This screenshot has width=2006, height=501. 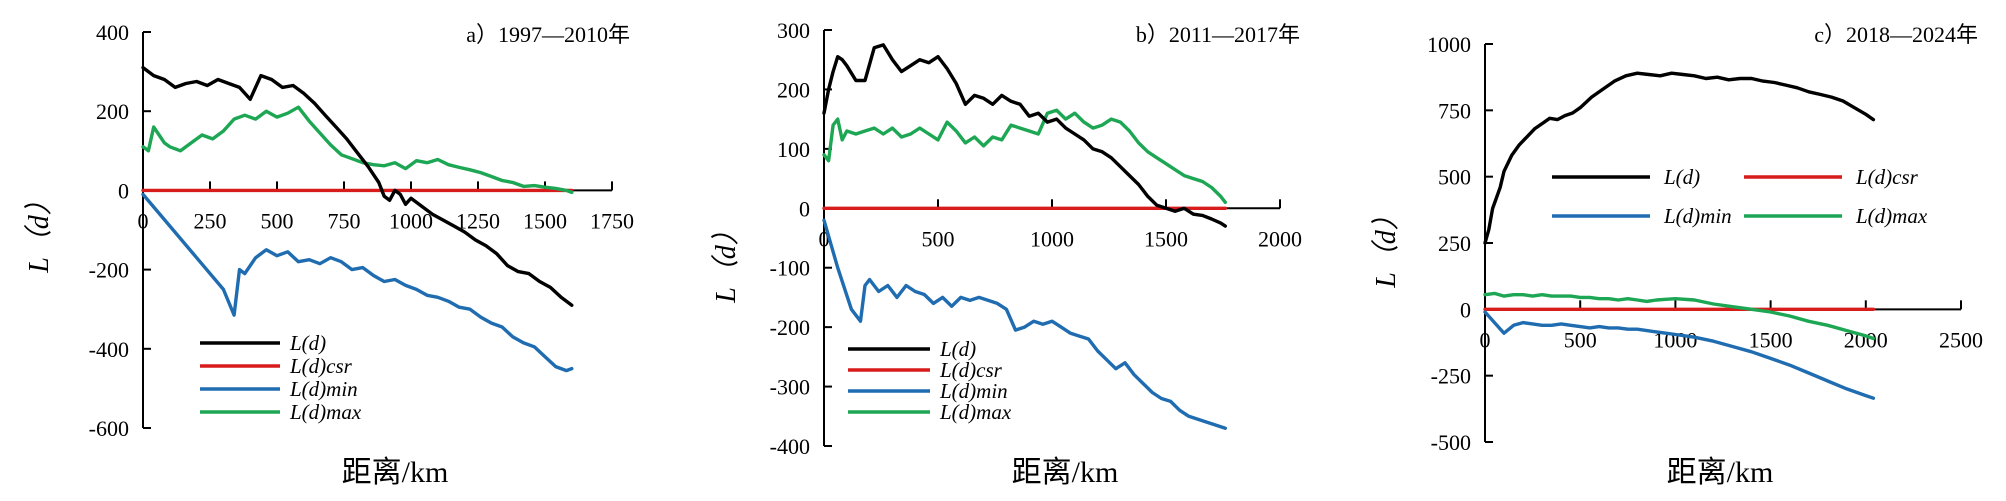 What do you see at coordinates (1280, 238) in the screenshot?
I see `x-tick-label: 2000` at bounding box center [1280, 238].